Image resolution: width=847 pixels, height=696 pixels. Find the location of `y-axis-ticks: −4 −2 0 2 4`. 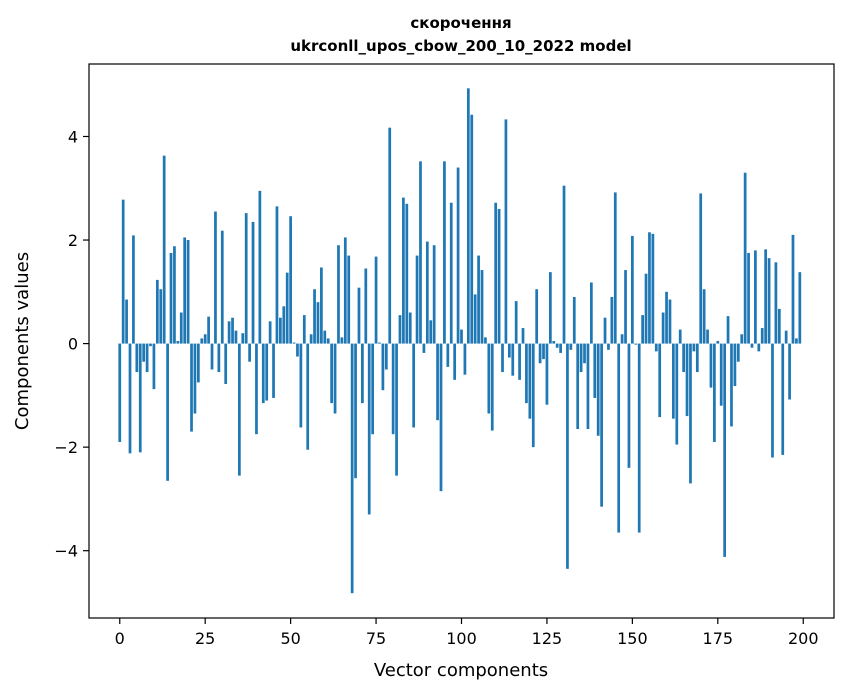

y-axis-ticks: −4 −2 0 2 4 is located at coordinates (71, 344).